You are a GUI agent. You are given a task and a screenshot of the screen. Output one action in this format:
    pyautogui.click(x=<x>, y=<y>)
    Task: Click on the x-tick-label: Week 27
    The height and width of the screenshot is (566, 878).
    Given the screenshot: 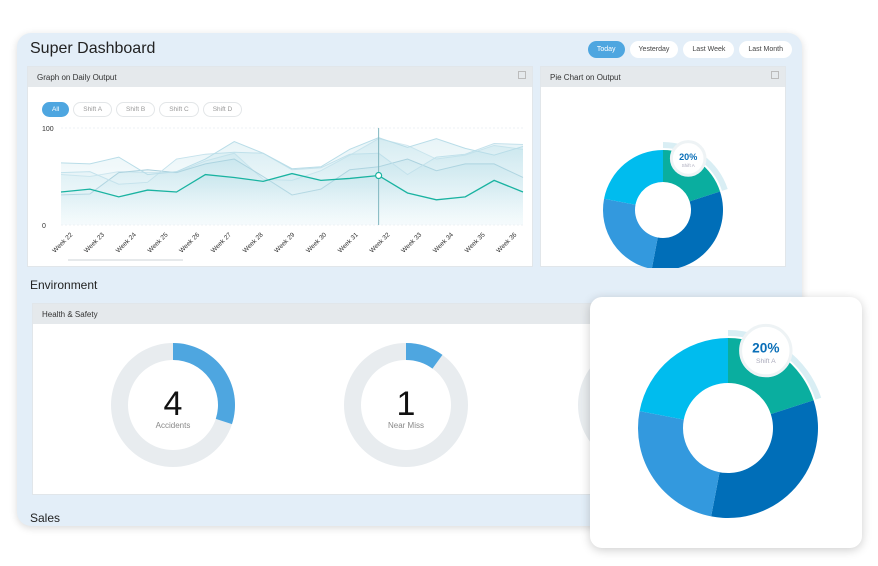 What is the action you would take?
    pyautogui.click(x=221, y=242)
    